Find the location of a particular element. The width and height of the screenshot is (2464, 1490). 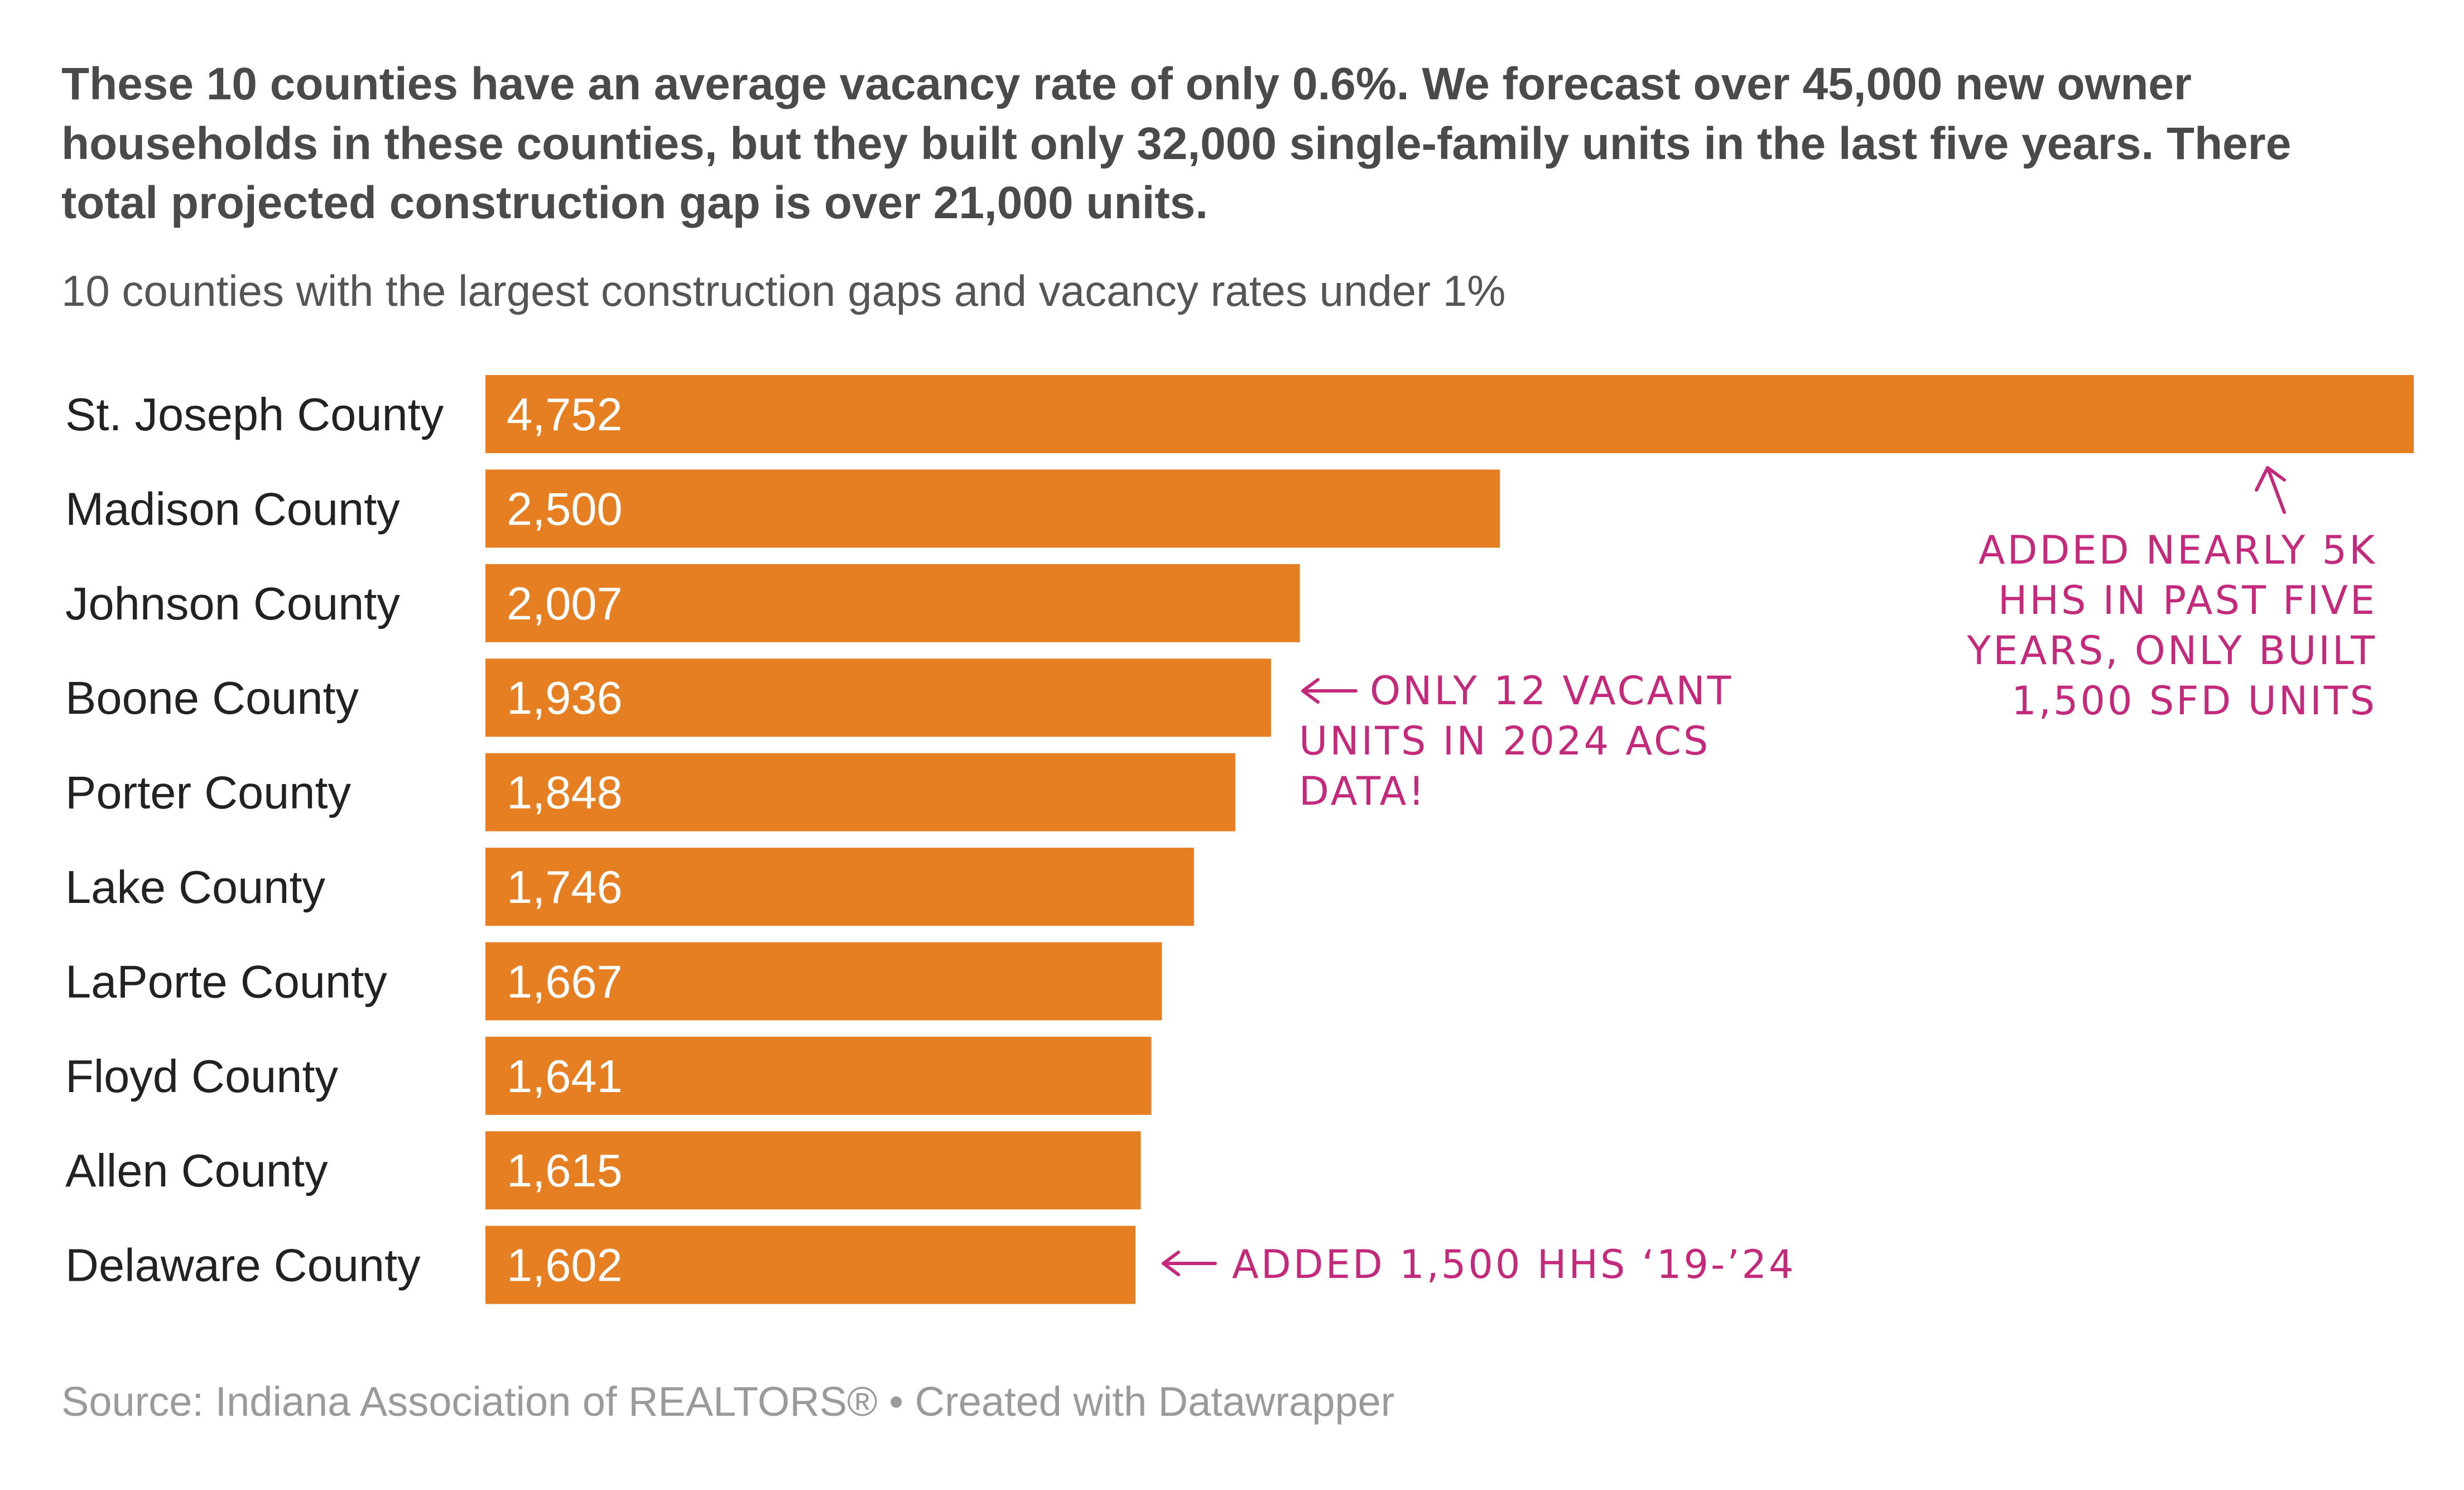

annotation-arrow-left-delaware is located at coordinates (1189, 1263).